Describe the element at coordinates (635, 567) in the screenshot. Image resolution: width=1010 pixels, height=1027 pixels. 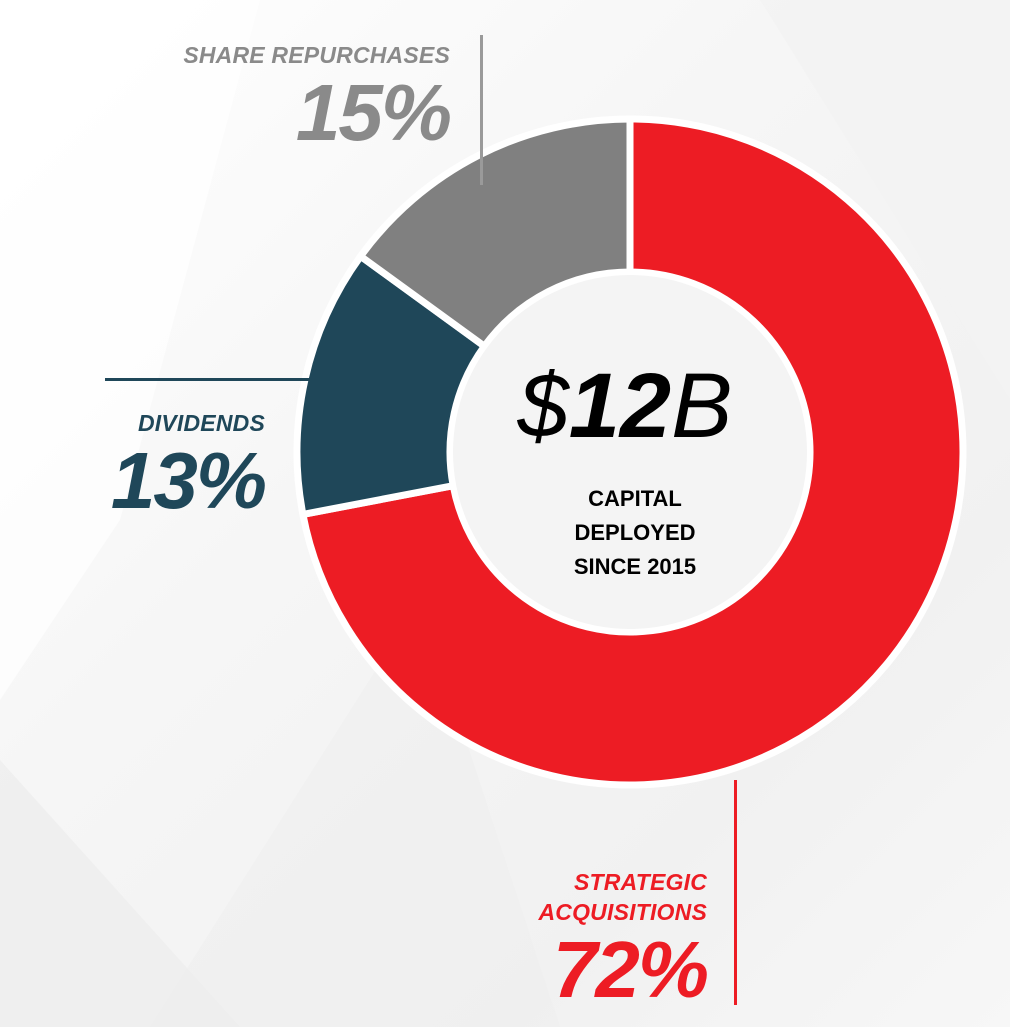
I see `center-caption-line3: SINCE 2015` at that location.